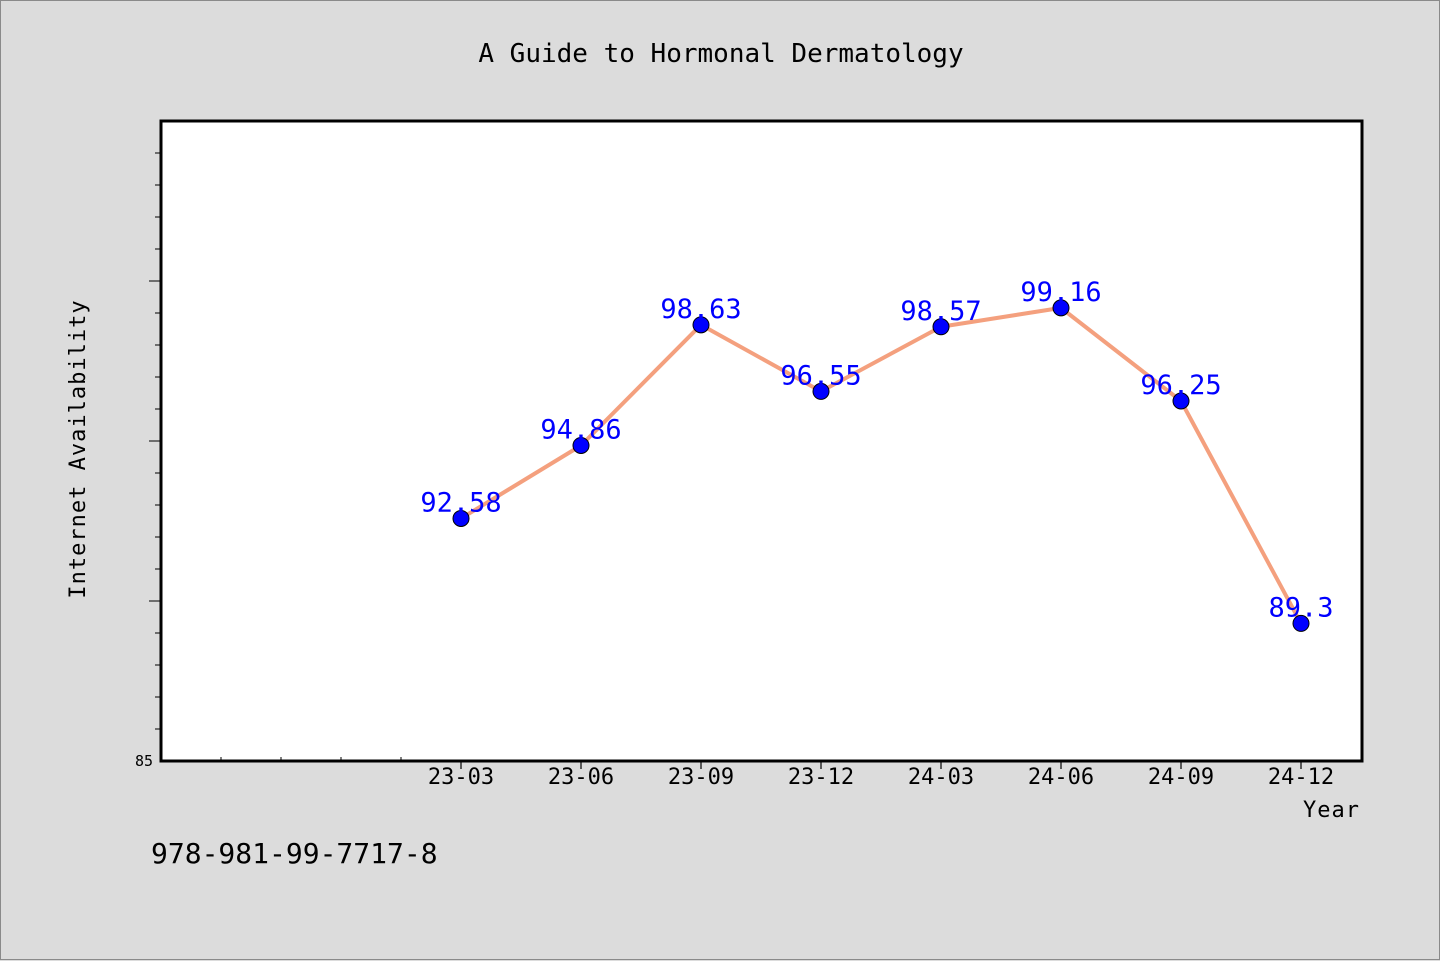 The height and width of the screenshot is (961, 1440). What do you see at coordinates (148, 461) in the screenshot?
I see `y-axis: 85` at bounding box center [148, 461].